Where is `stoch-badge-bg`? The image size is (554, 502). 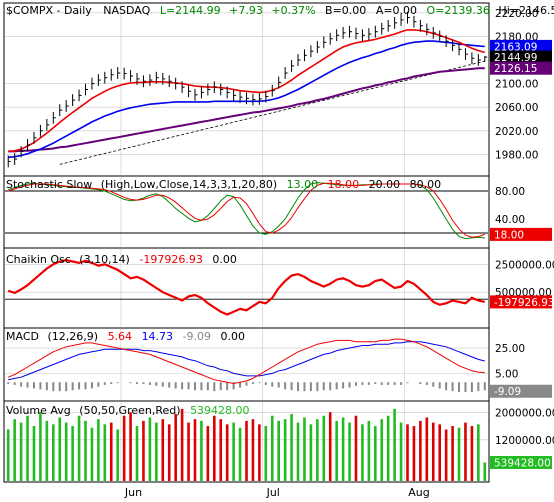 stoch-badge-bg is located at coordinates (521, 234).